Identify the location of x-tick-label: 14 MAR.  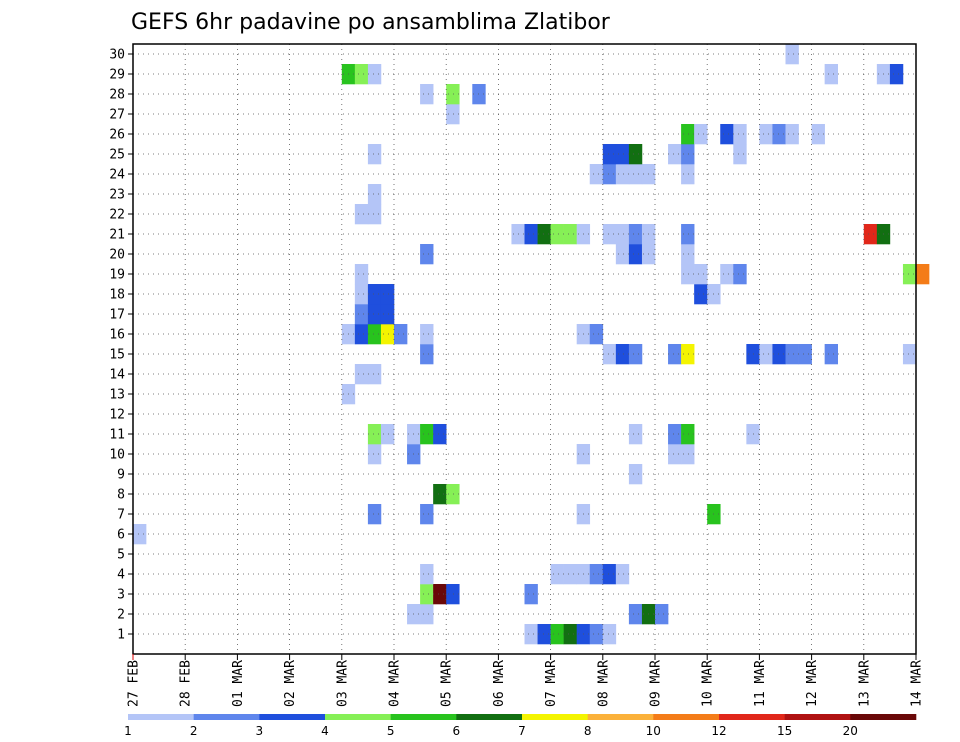
(917, 683).